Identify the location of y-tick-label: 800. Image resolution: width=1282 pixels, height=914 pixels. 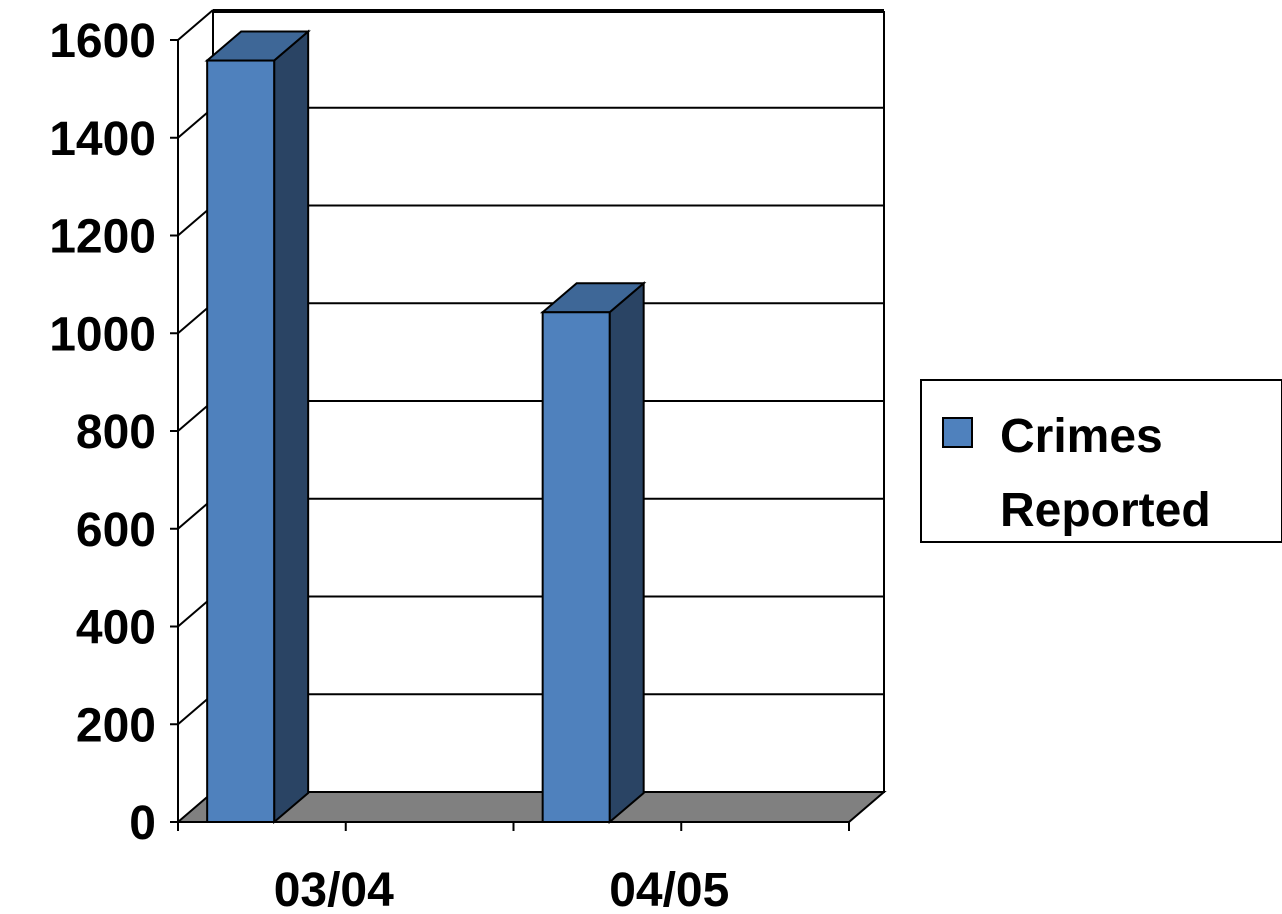
(116, 432).